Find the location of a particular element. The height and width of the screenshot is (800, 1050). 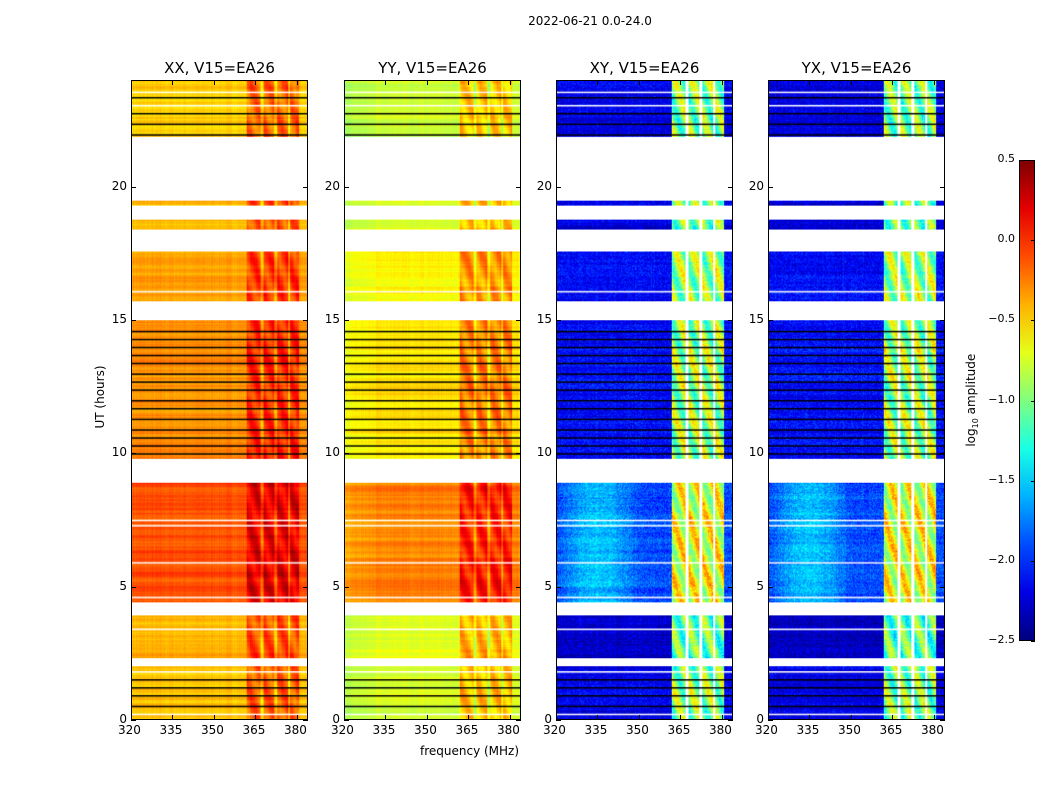

heatmap-yx is located at coordinates (856, 400).